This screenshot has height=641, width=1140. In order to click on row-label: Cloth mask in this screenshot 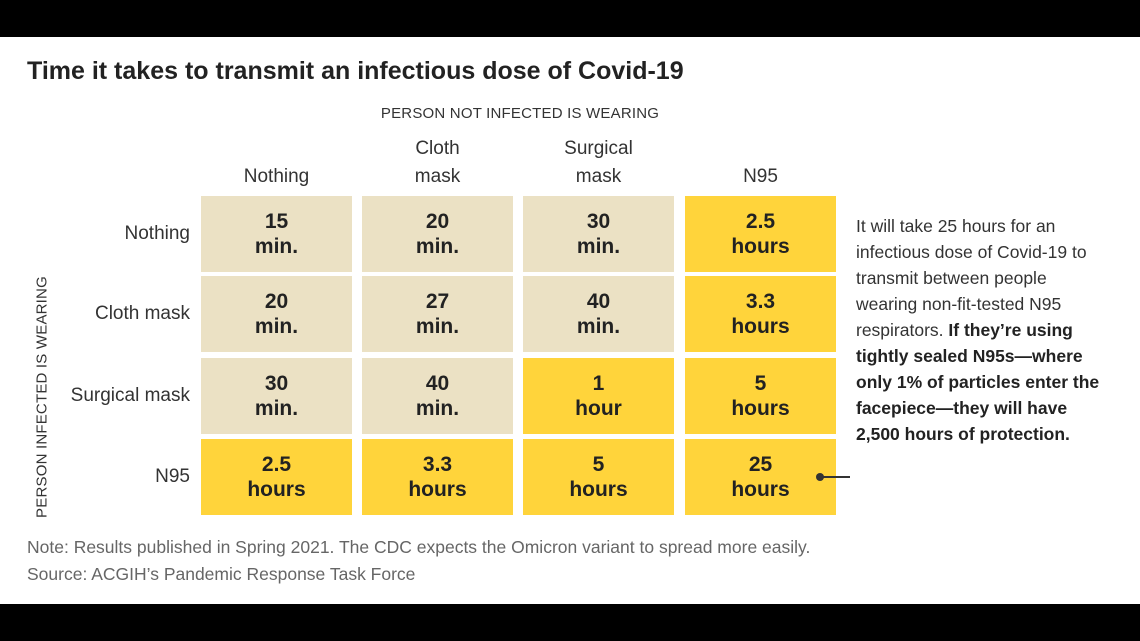, I will do `click(142, 313)`.